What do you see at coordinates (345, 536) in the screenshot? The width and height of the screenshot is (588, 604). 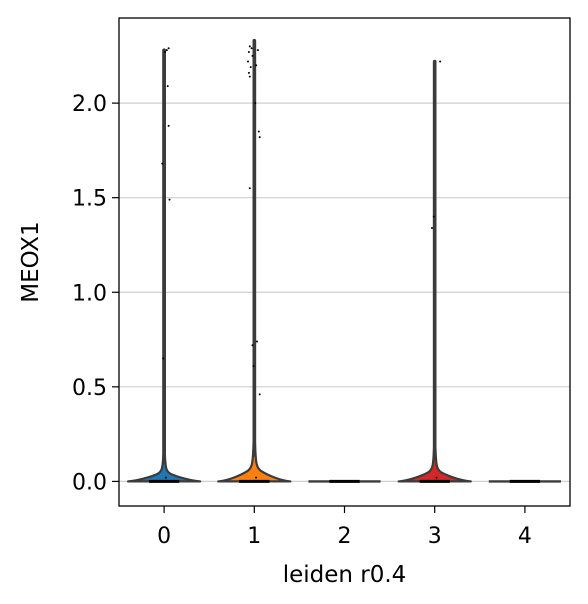 I see `x-tick-label: 2` at bounding box center [345, 536].